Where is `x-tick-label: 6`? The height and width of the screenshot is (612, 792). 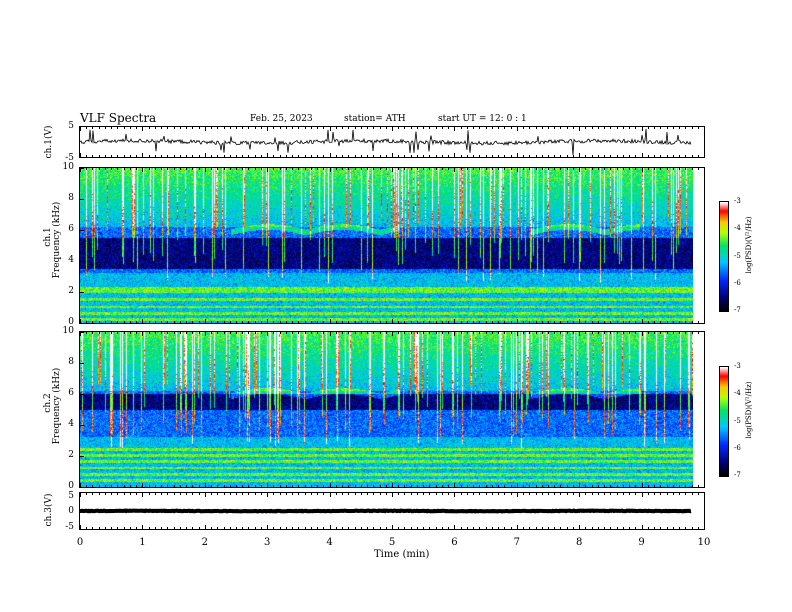 x-tick-label: 6 is located at coordinates (454, 542).